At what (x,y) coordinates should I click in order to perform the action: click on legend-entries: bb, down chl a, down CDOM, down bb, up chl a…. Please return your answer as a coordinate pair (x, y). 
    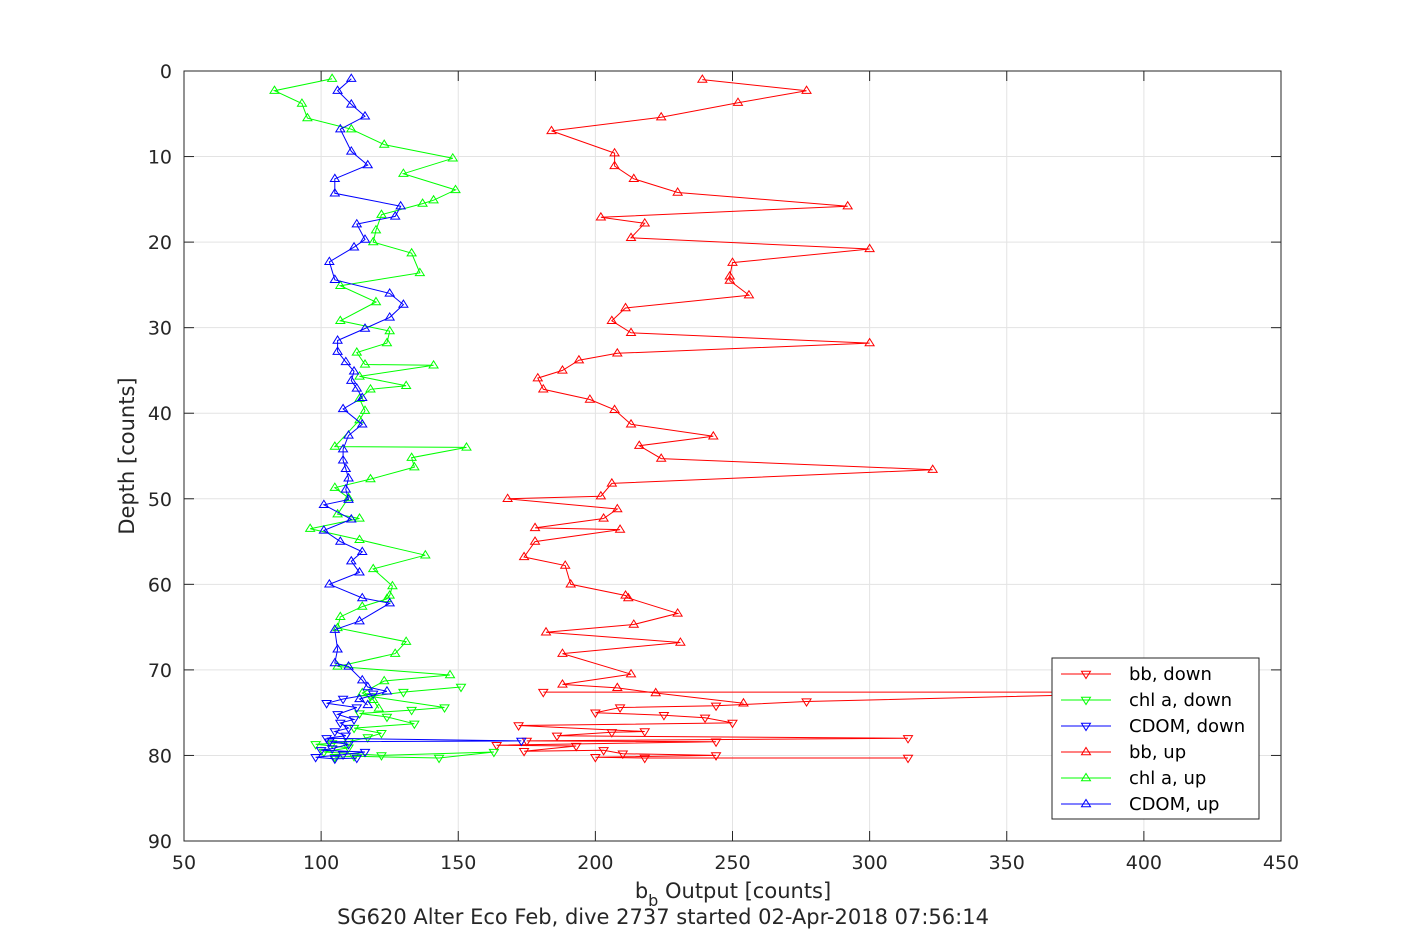
    Looking at the image, I should click on (1153, 739).